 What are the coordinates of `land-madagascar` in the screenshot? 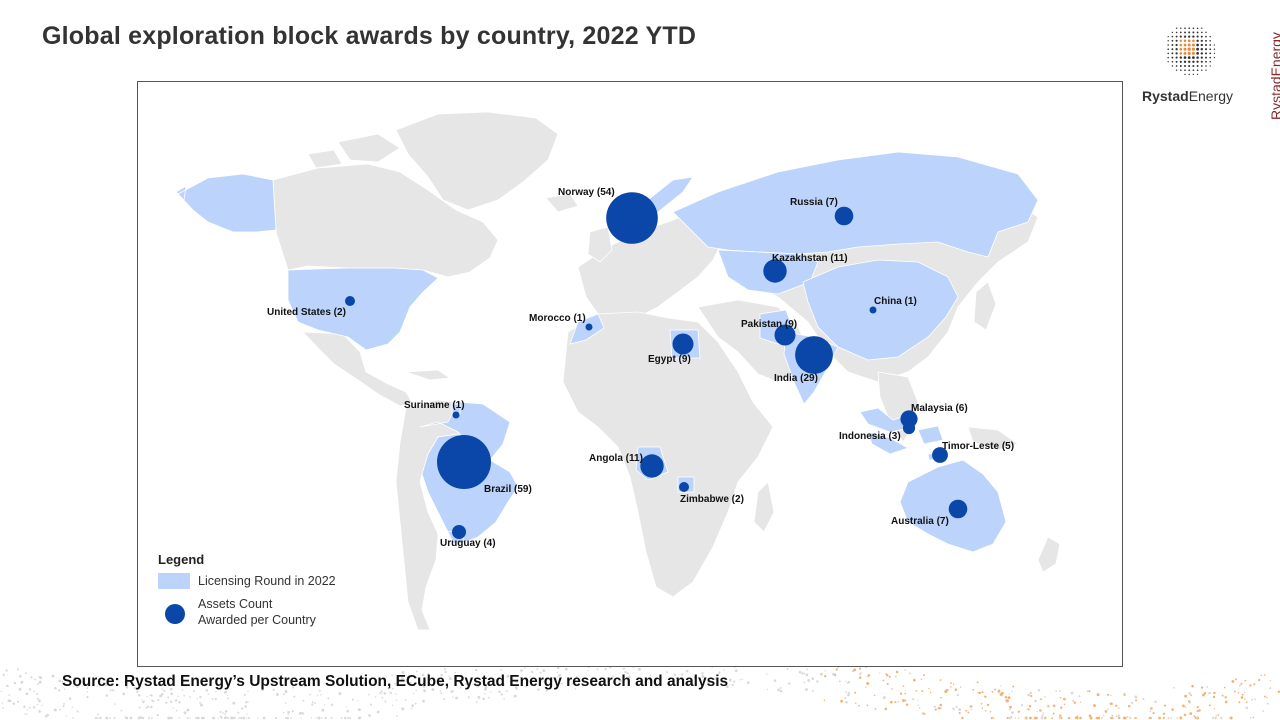 It's located at (764, 507).